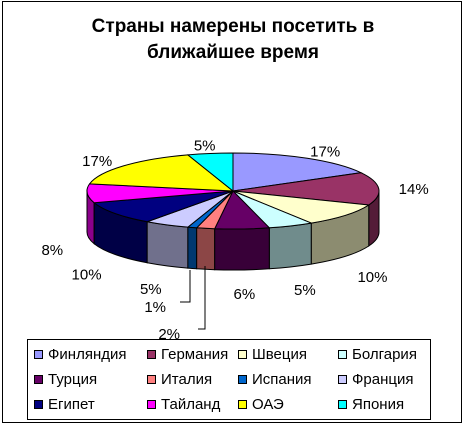 This screenshot has width=466, height=427. I want to click on legend-item-1: Финляндия, so click(80, 354).